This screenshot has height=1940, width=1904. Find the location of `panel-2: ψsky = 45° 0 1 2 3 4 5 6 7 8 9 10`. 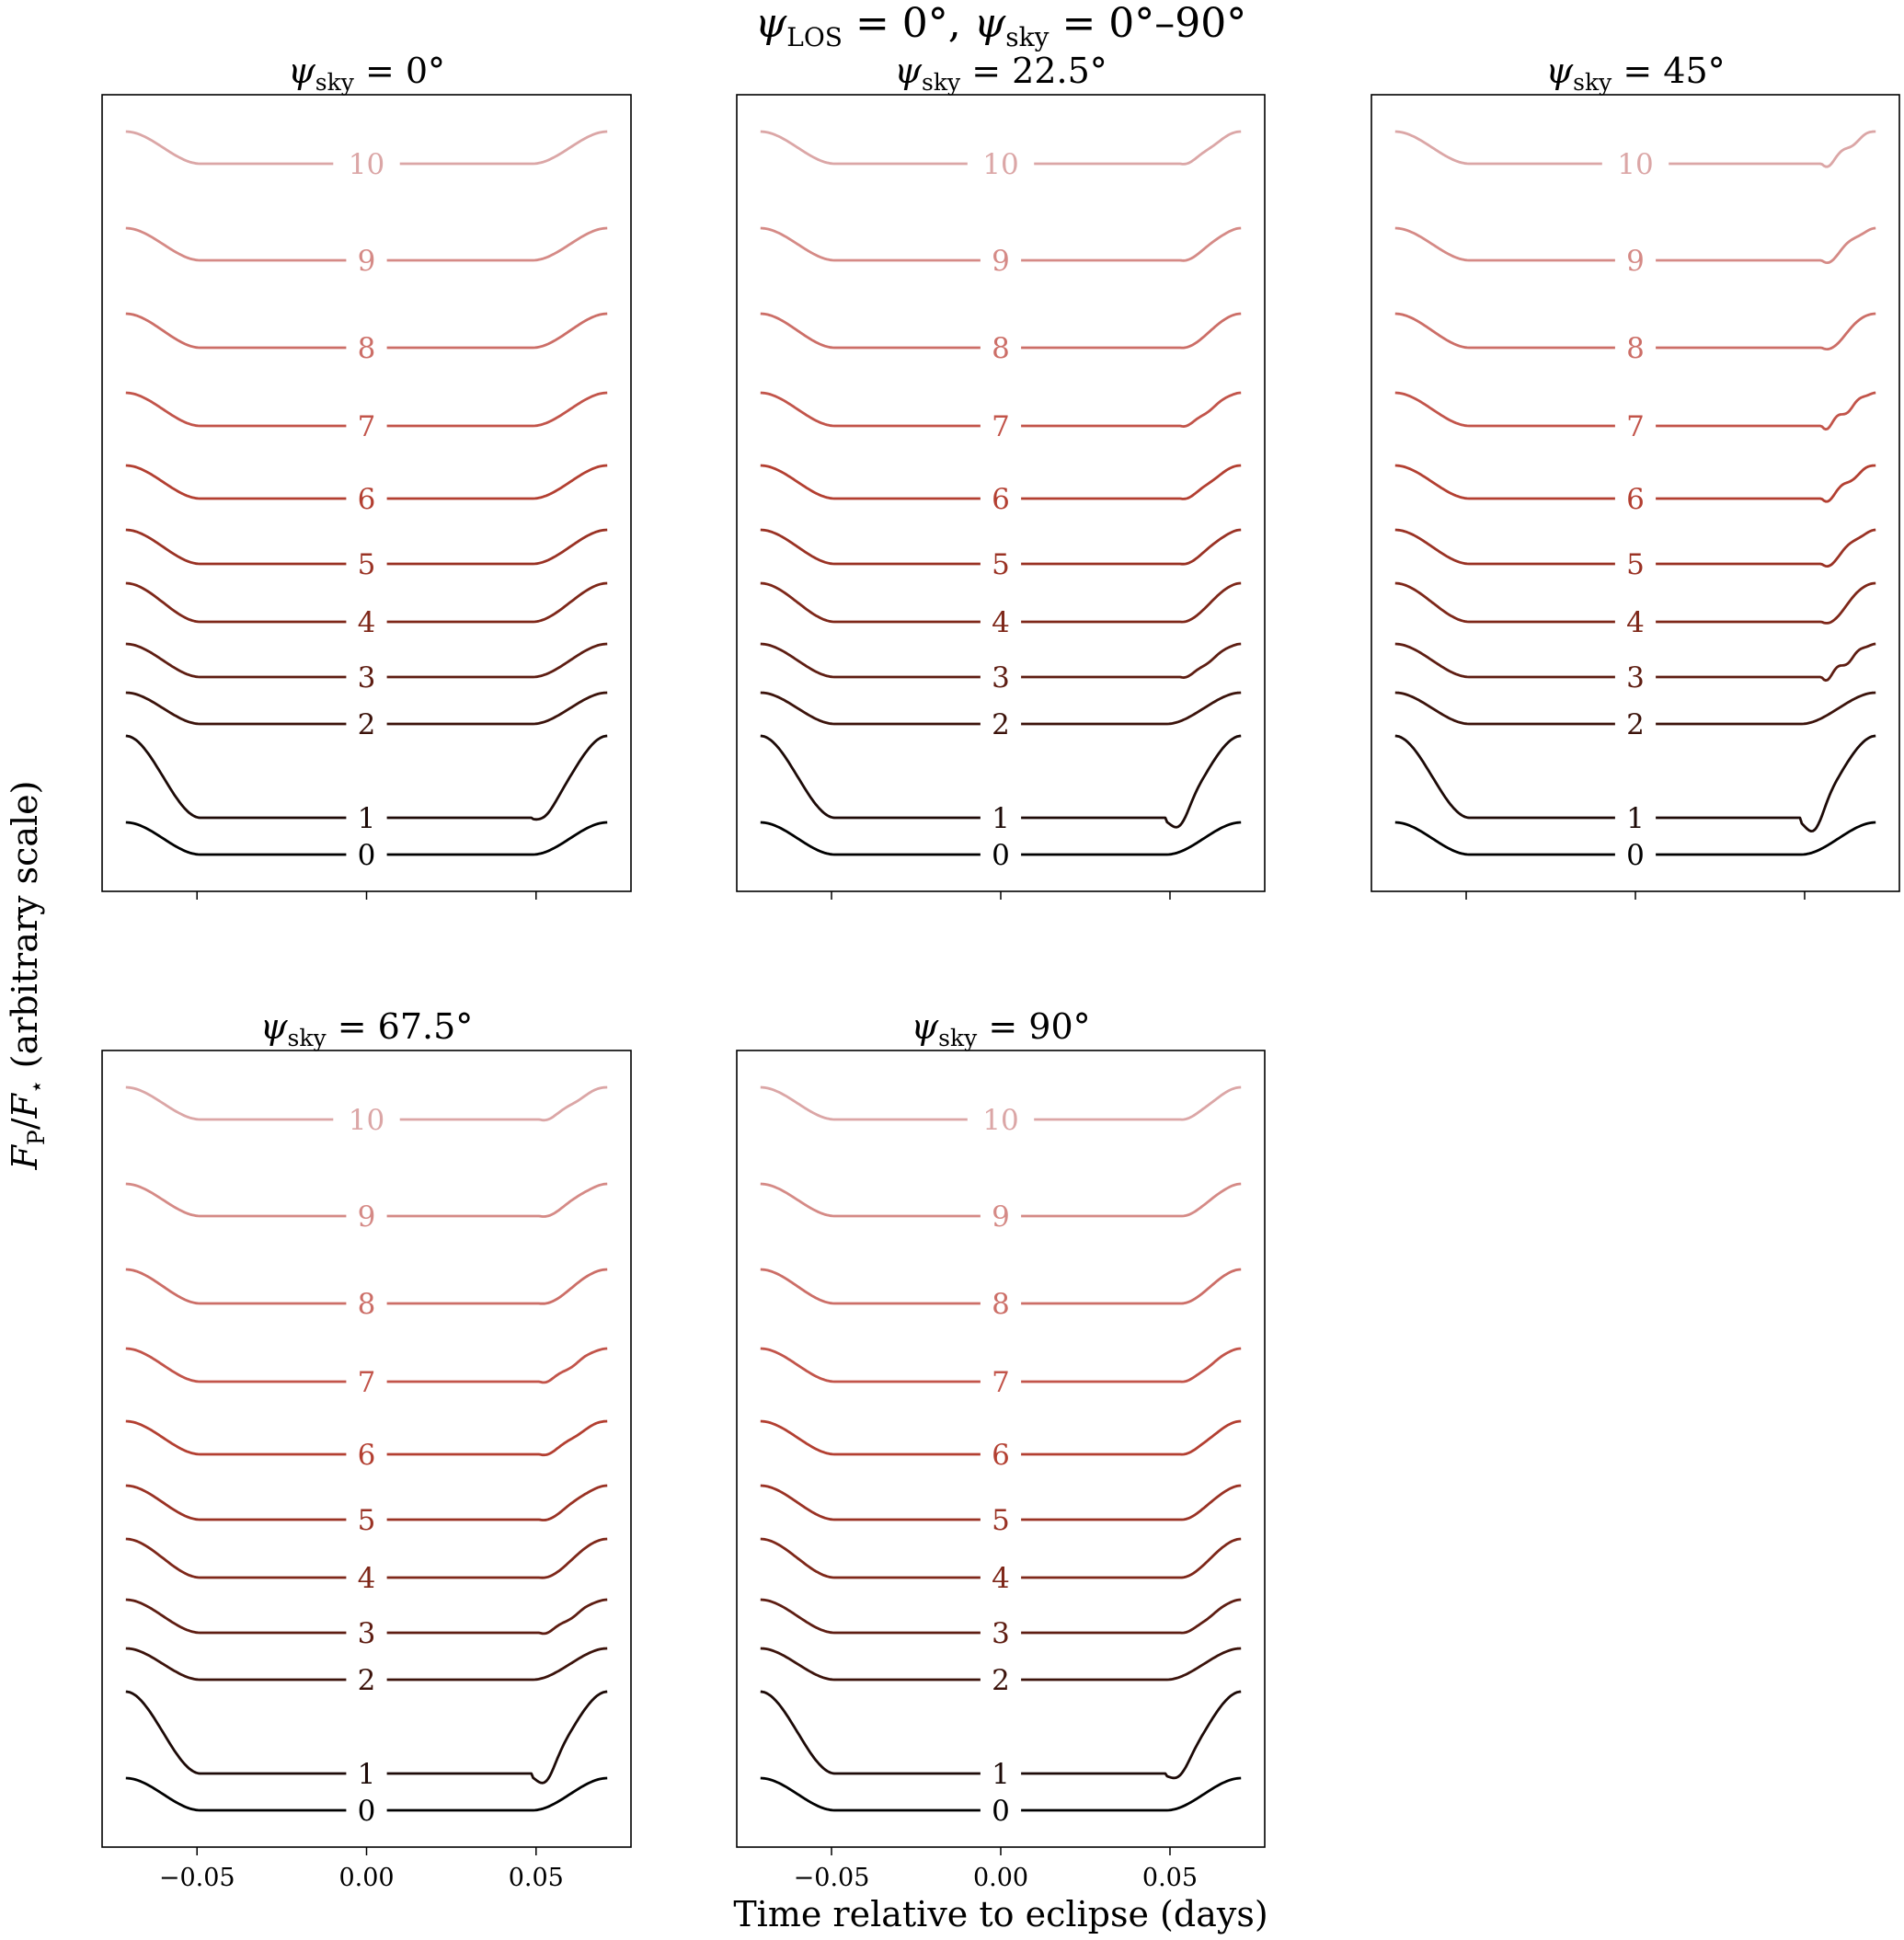

panel-2: ψsky = 45° 0 1 2 3 4 5 6 7 8 9 10 is located at coordinates (1635, 475).